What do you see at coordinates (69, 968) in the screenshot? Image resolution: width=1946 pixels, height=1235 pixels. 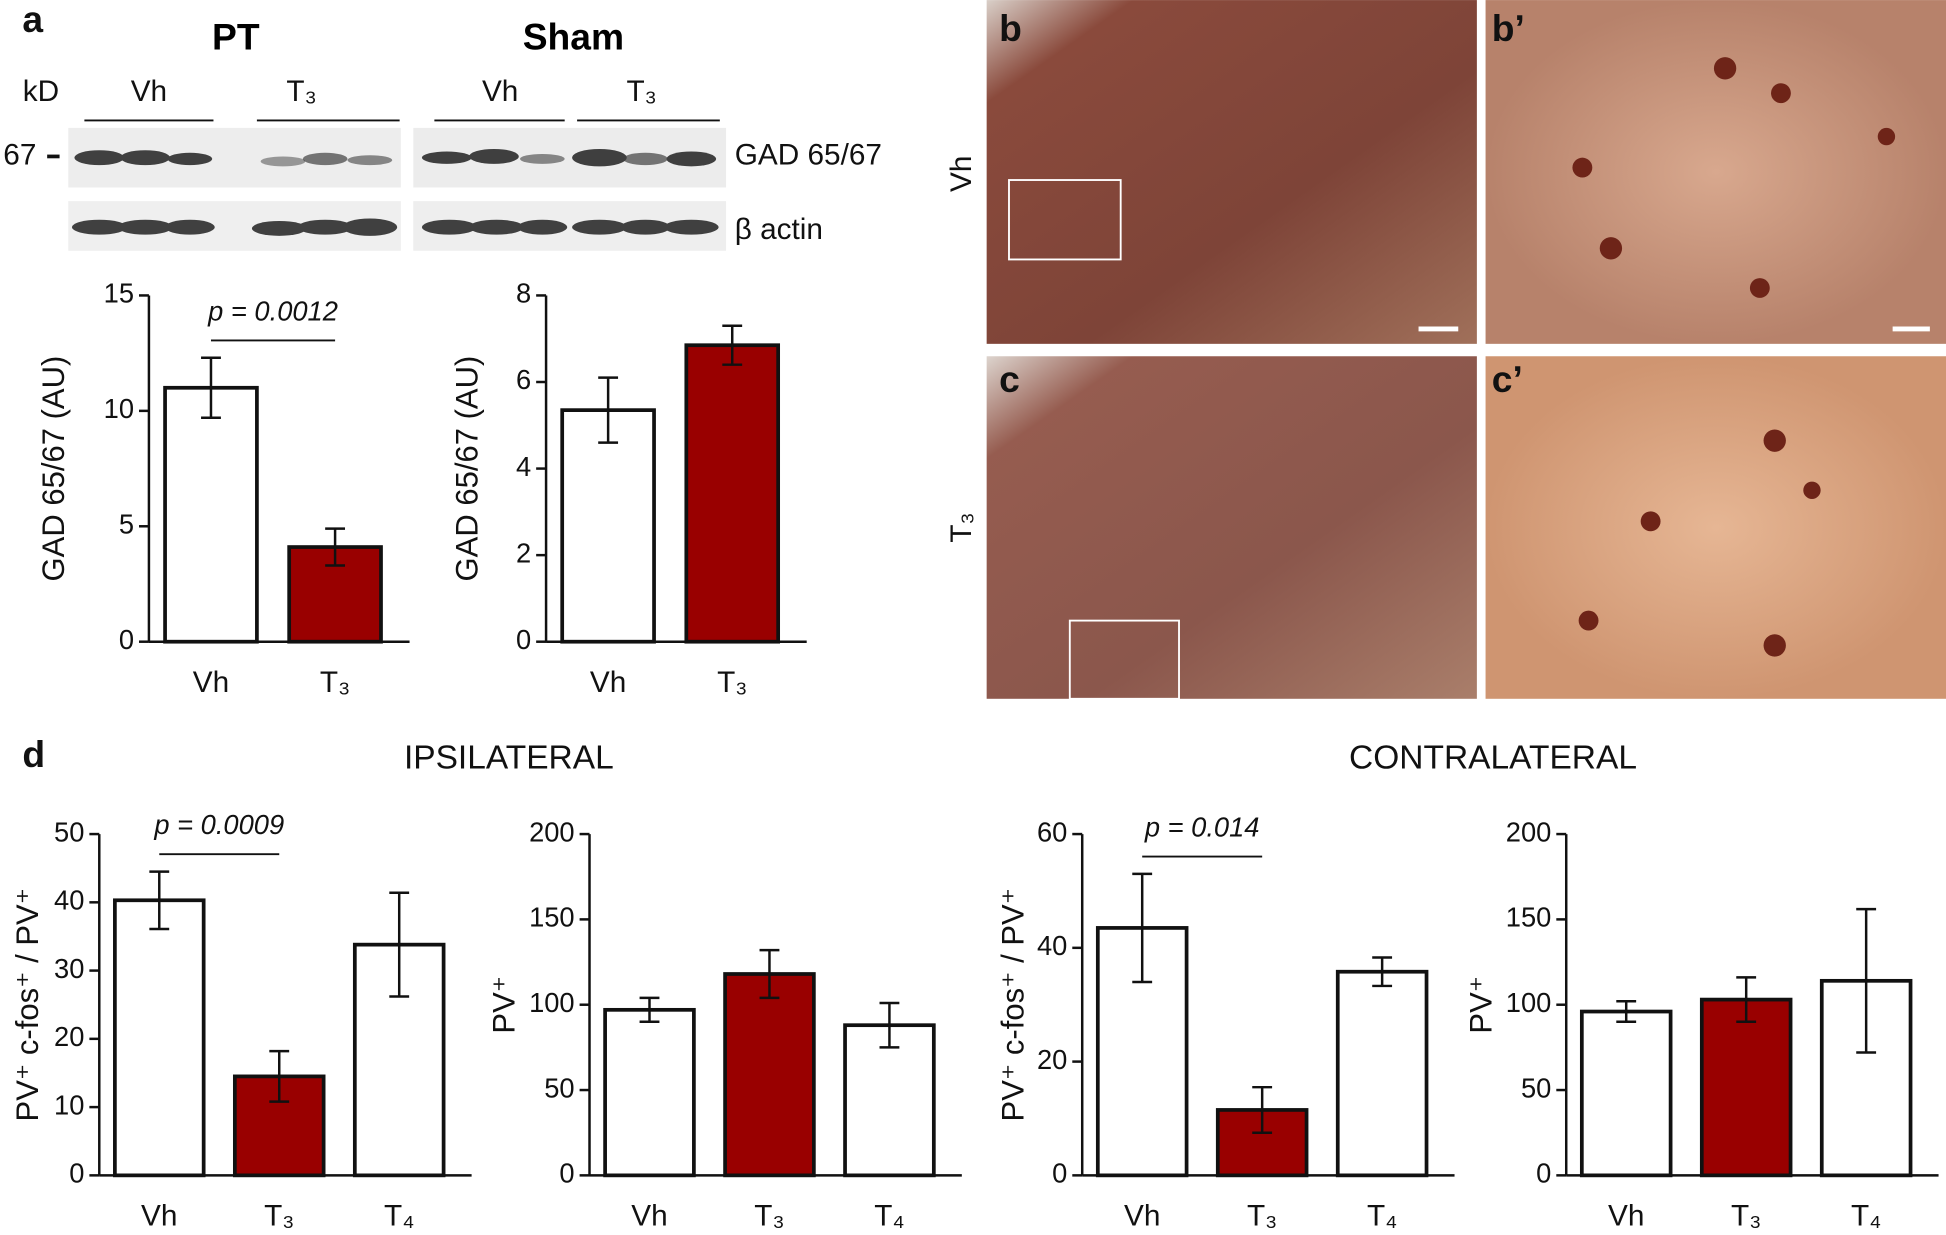 I see `y-tick-label: 30` at bounding box center [69, 968].